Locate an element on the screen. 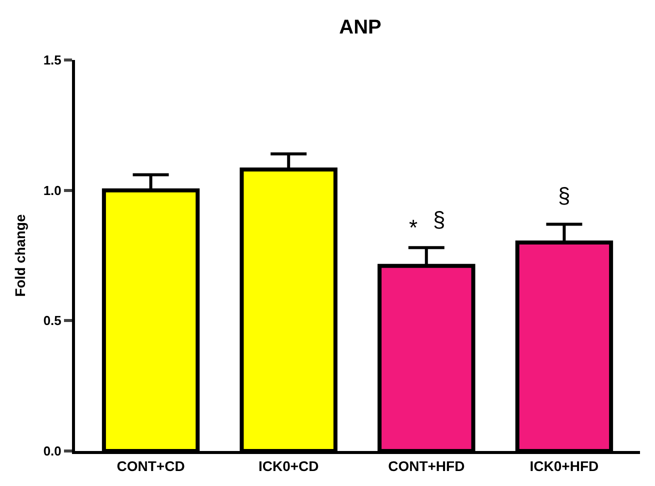  y-axis-title: Fold change is located at coordinates (20, 255).